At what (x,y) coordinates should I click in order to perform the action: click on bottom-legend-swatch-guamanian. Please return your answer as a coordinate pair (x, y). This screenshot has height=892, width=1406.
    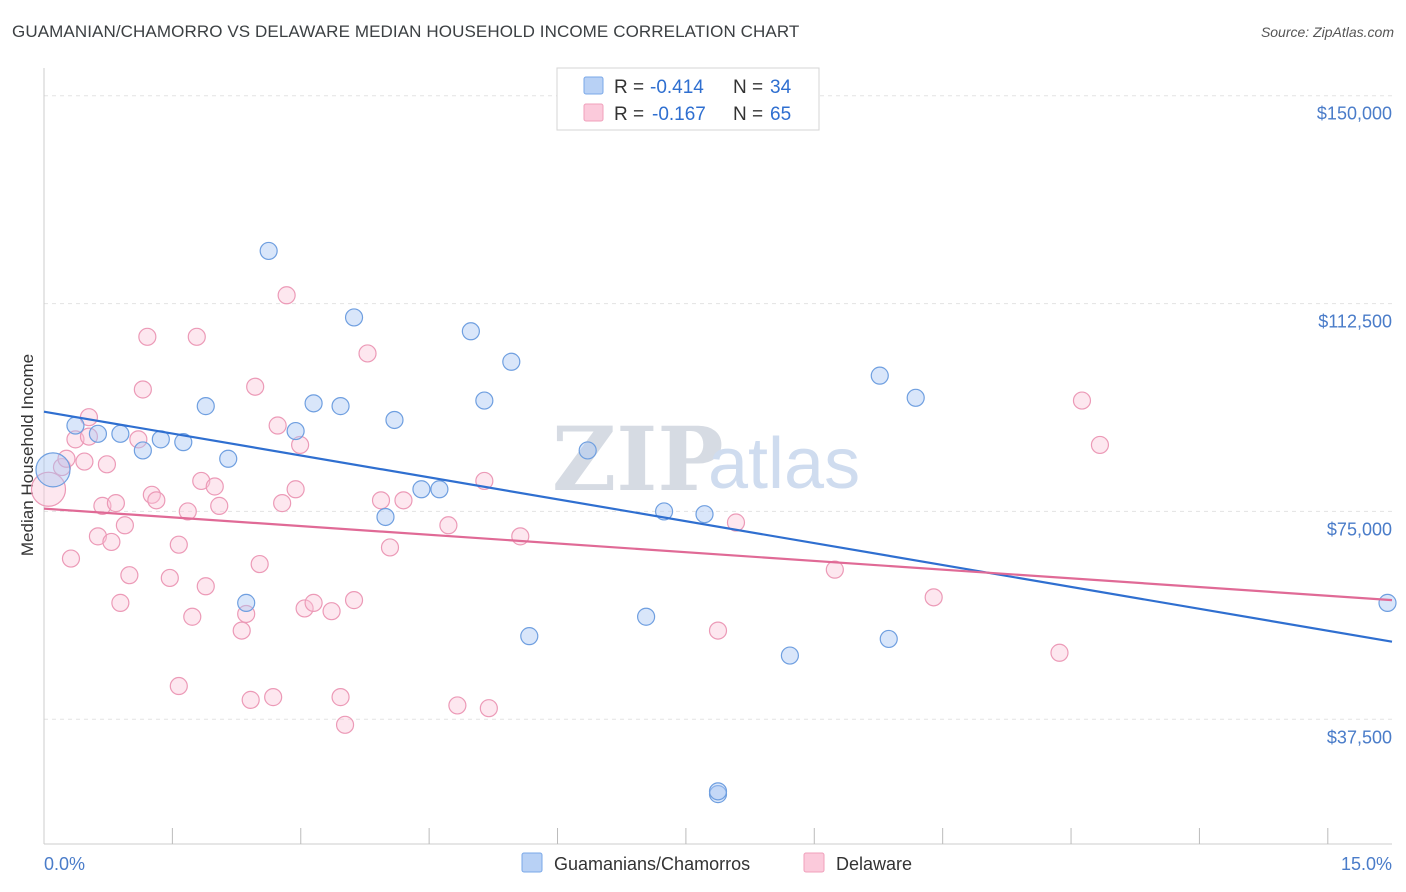
    Looking at the image, I should click on (532, 862).